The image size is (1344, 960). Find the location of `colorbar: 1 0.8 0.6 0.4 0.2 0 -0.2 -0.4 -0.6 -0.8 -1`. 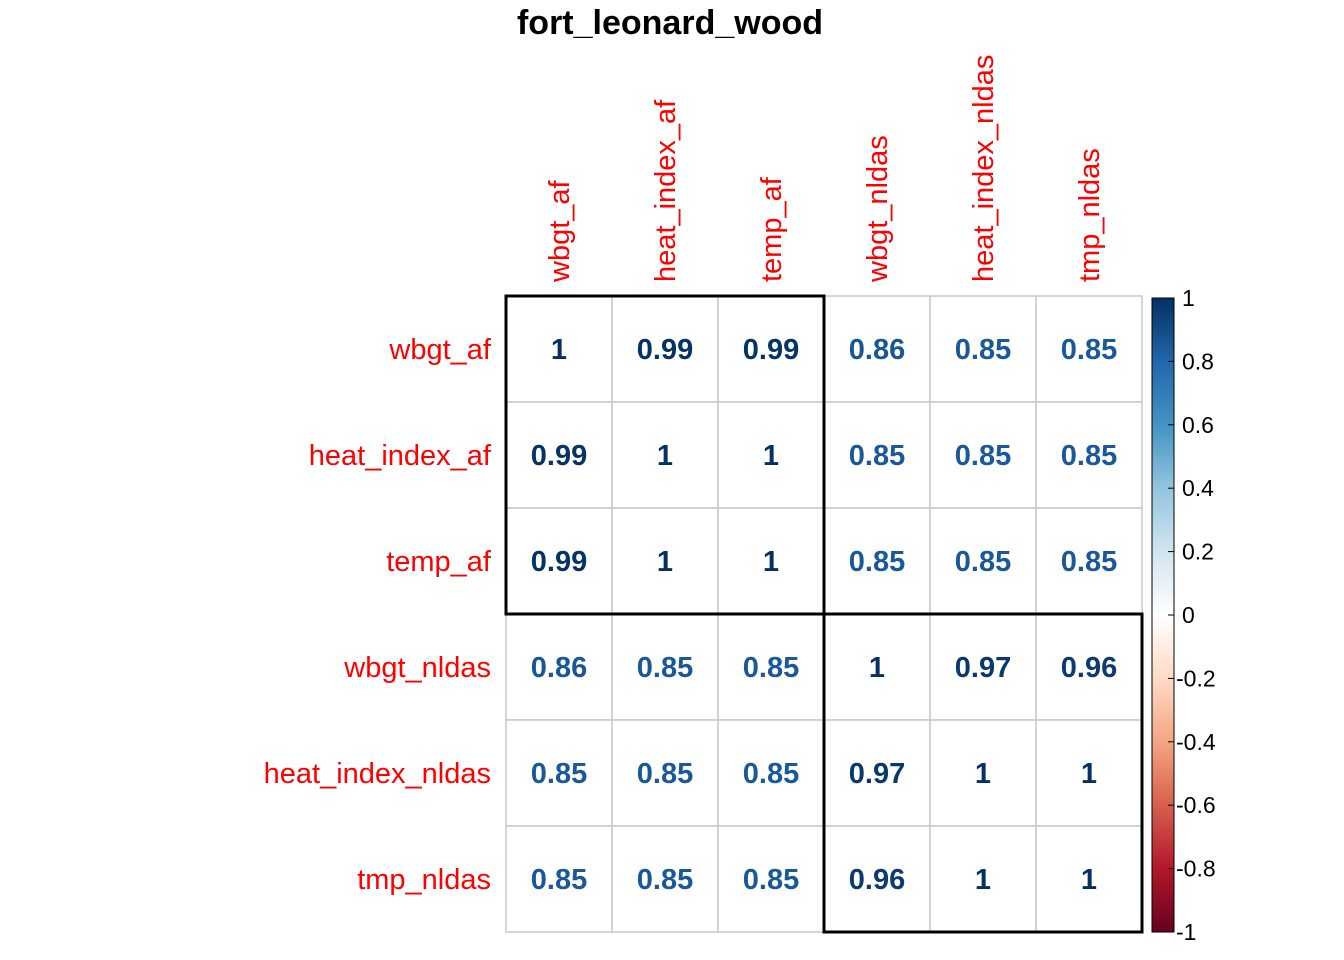

colorbar: 1 0.8 0.6 0.4 0.2 0 -0.2 -0.4 -0.6 -0.8 -1 is located at coordinates (1183, 615).